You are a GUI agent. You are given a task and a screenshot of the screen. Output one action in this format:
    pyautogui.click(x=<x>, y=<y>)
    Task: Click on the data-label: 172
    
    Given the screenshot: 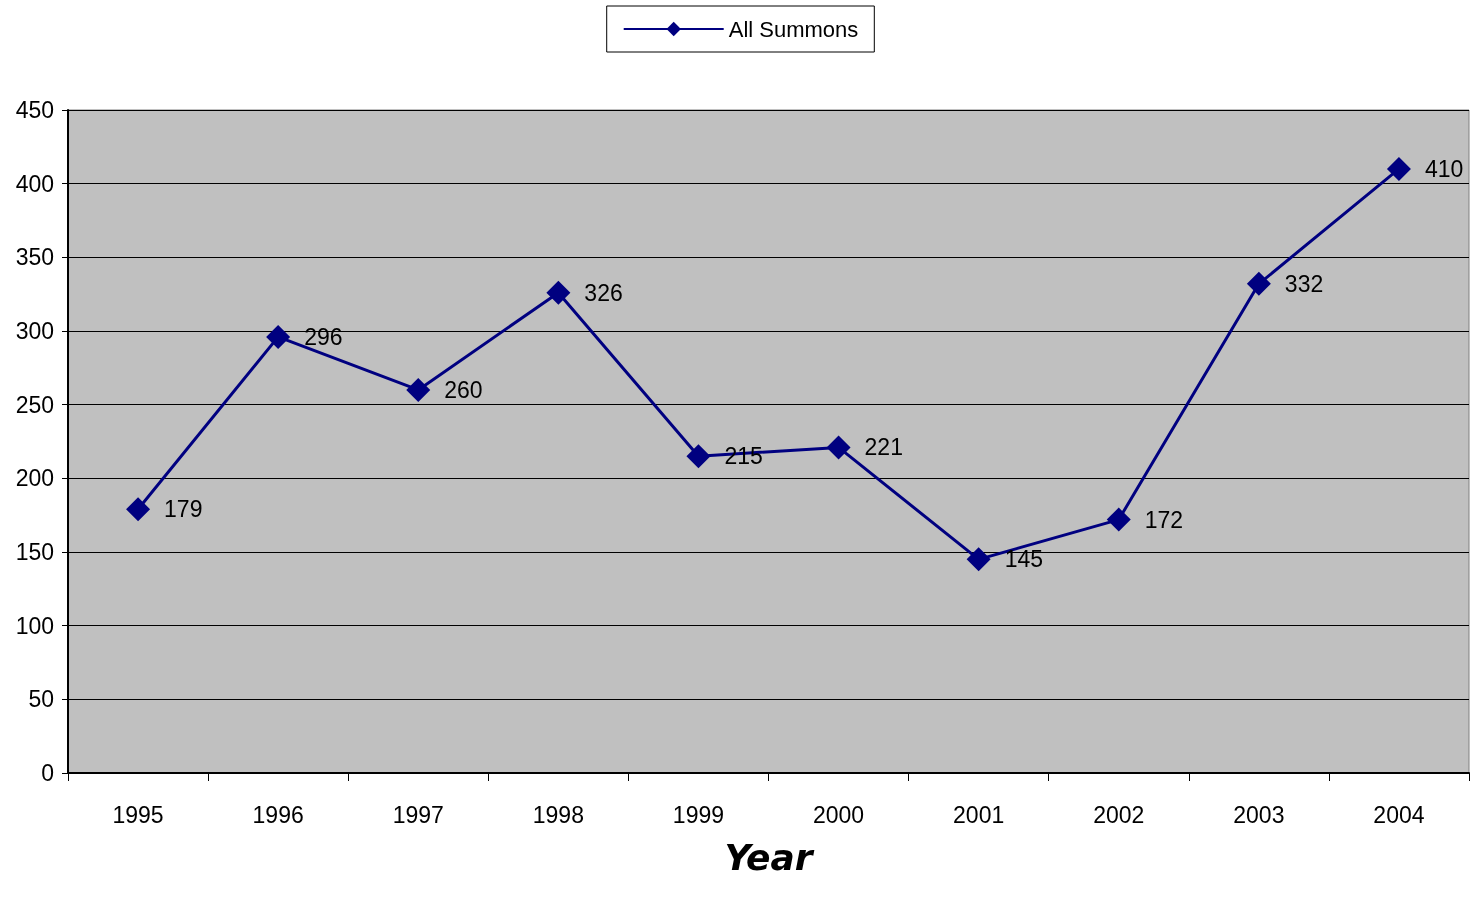 What is the action you would take?
    pyautogui.click(x=1164, y=519)
    